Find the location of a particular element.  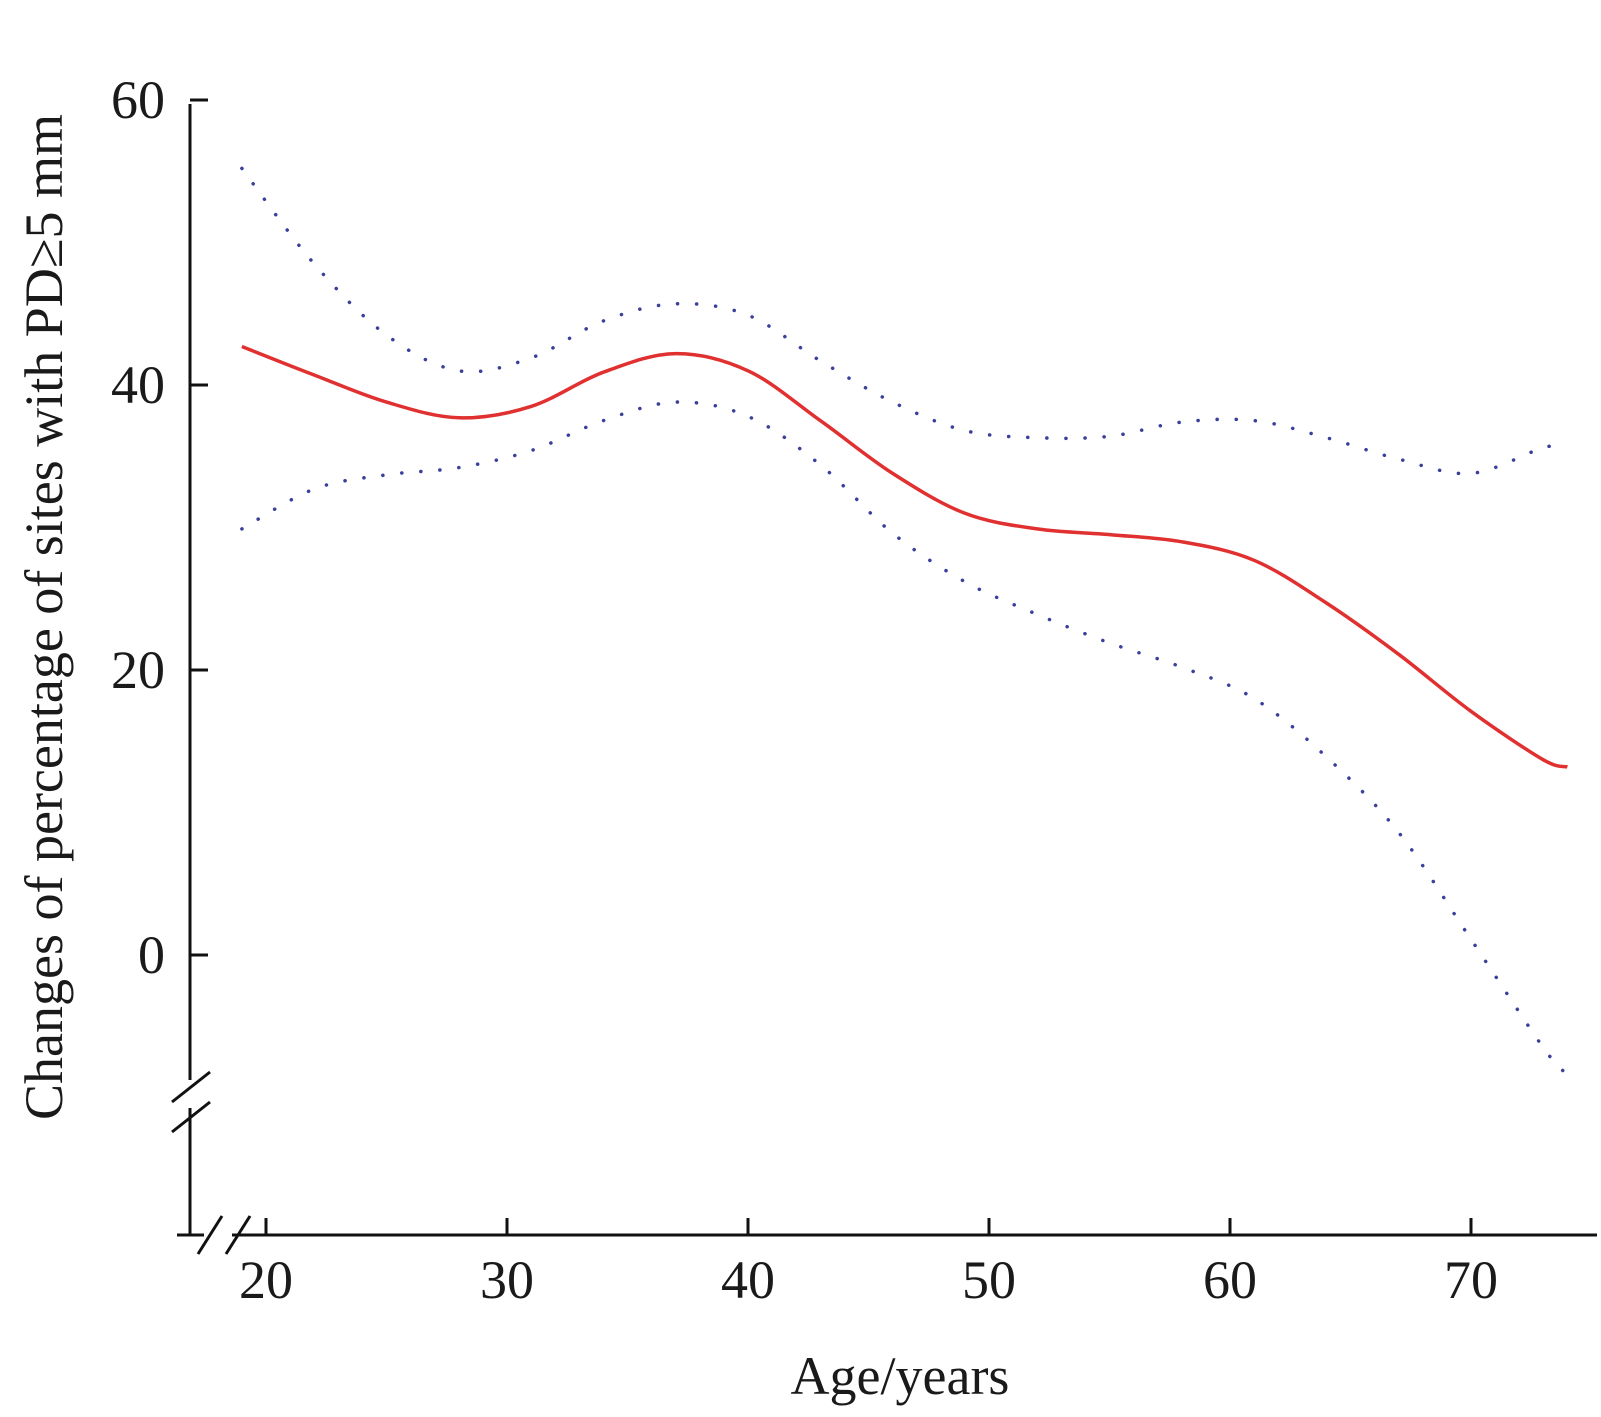

y-tick-label: 60 is located at coordinates (138, 100).